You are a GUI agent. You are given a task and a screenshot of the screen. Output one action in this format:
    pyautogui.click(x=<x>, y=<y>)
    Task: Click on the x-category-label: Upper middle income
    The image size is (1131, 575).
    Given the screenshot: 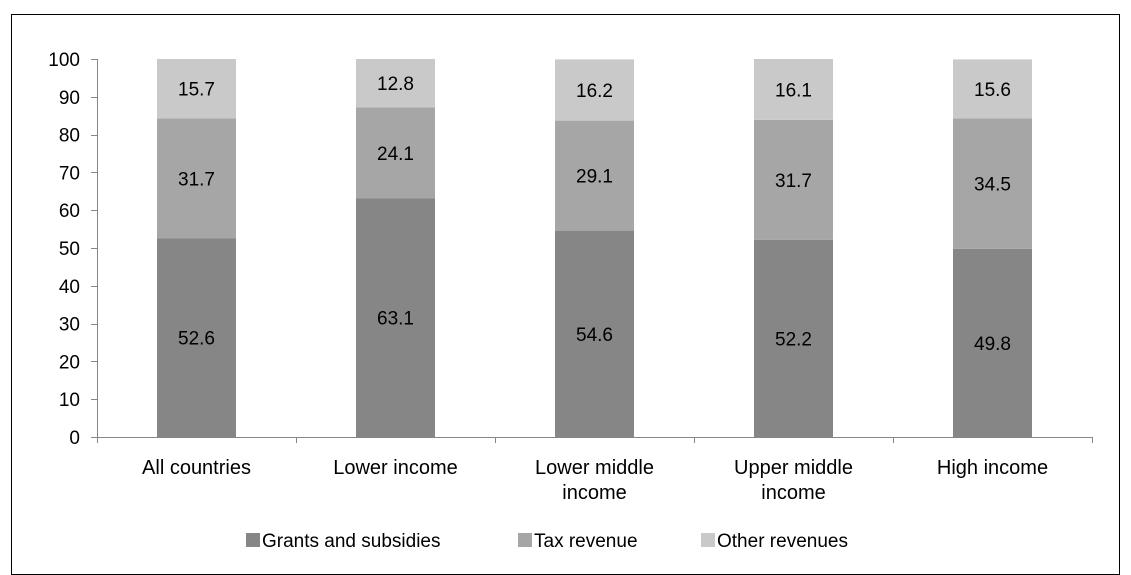 What is the action you would take?
    pyautogui.click(x=793, y=480)
    